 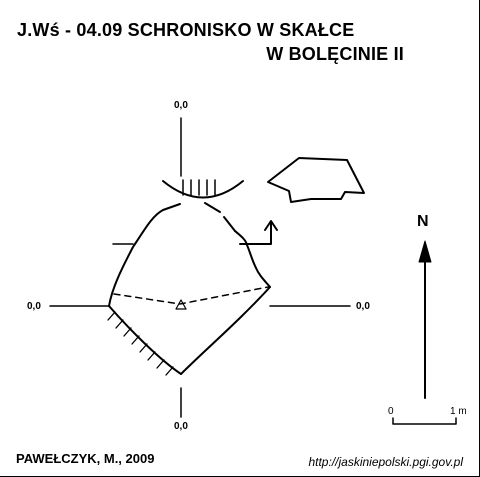 What do you see at coordinates (335, 54) in the screenshot?
I see `title-line-2: W BOLĘCINIE II` at bounding box center [335, 54].